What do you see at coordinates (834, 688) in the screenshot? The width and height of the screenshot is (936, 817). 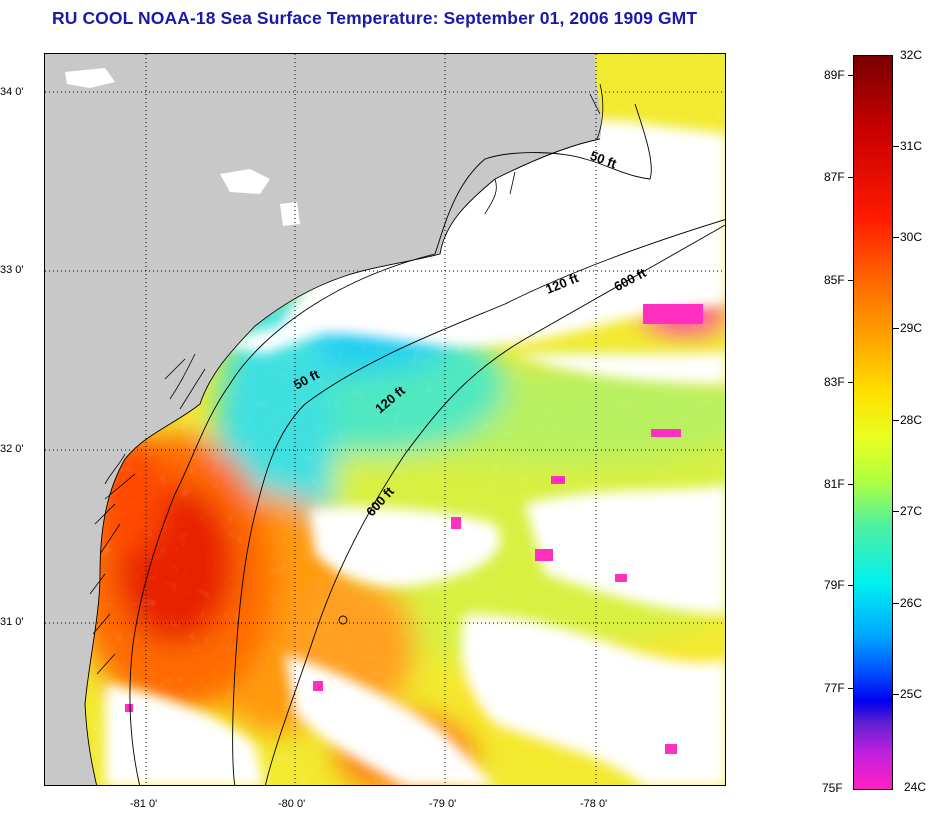 I see `colorbar-label-77f: 77F` at bounding box center [834, 688].